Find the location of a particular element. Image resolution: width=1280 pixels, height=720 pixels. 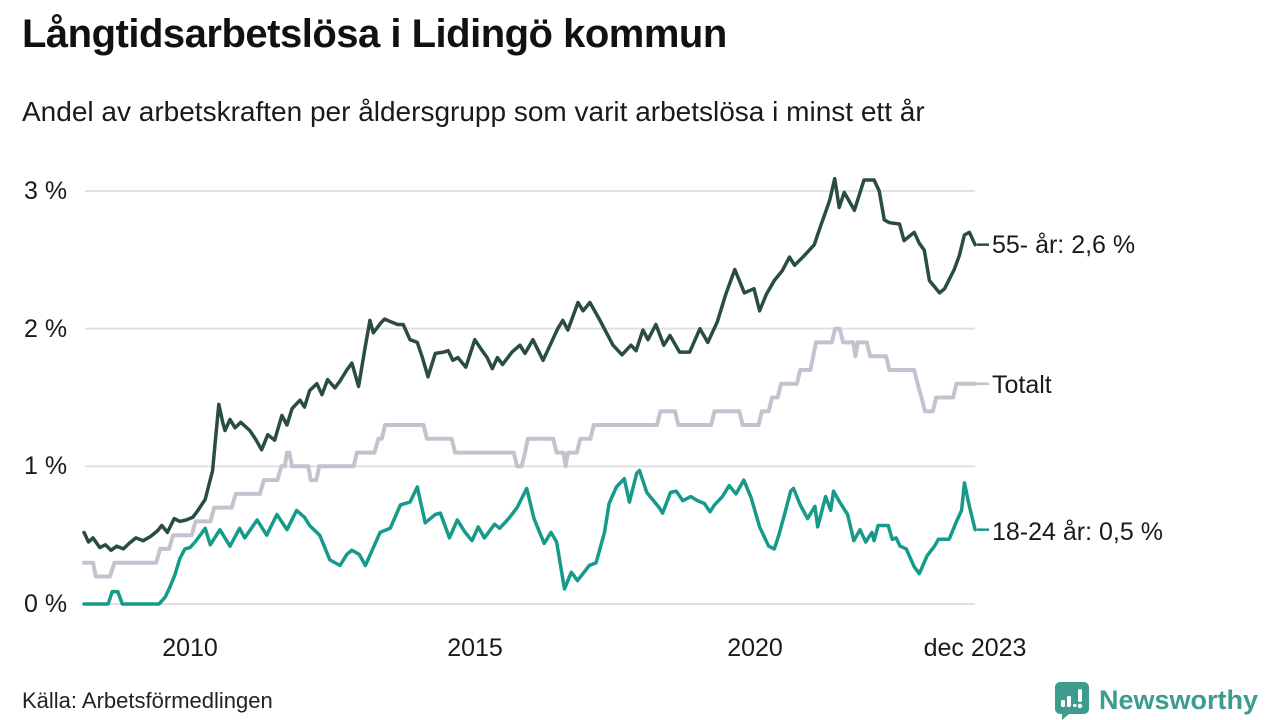

x-axis-tick-2015: 2015 is located at coordinates (475, 648).